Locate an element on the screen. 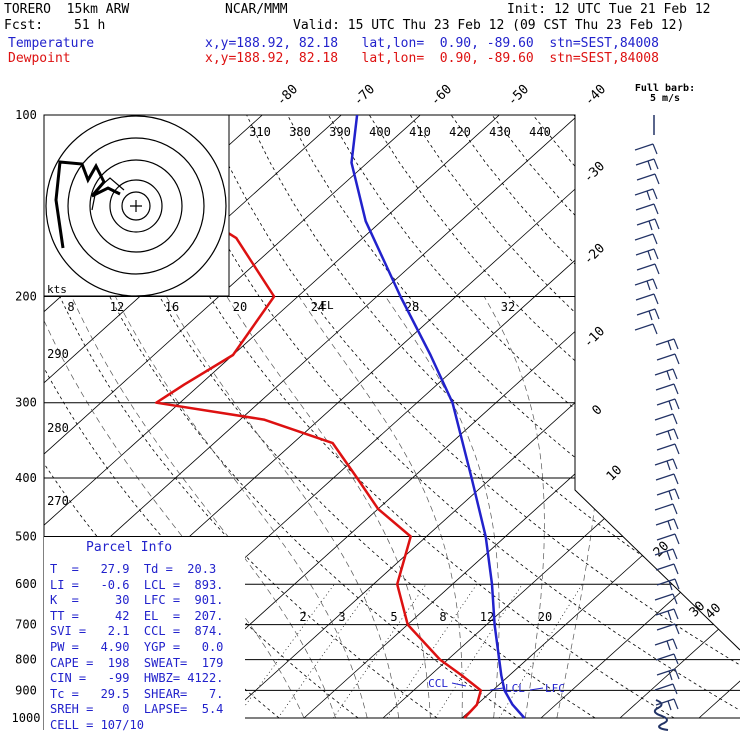  right-temp-tick-label: 10 is located at coordinates (615, 474).